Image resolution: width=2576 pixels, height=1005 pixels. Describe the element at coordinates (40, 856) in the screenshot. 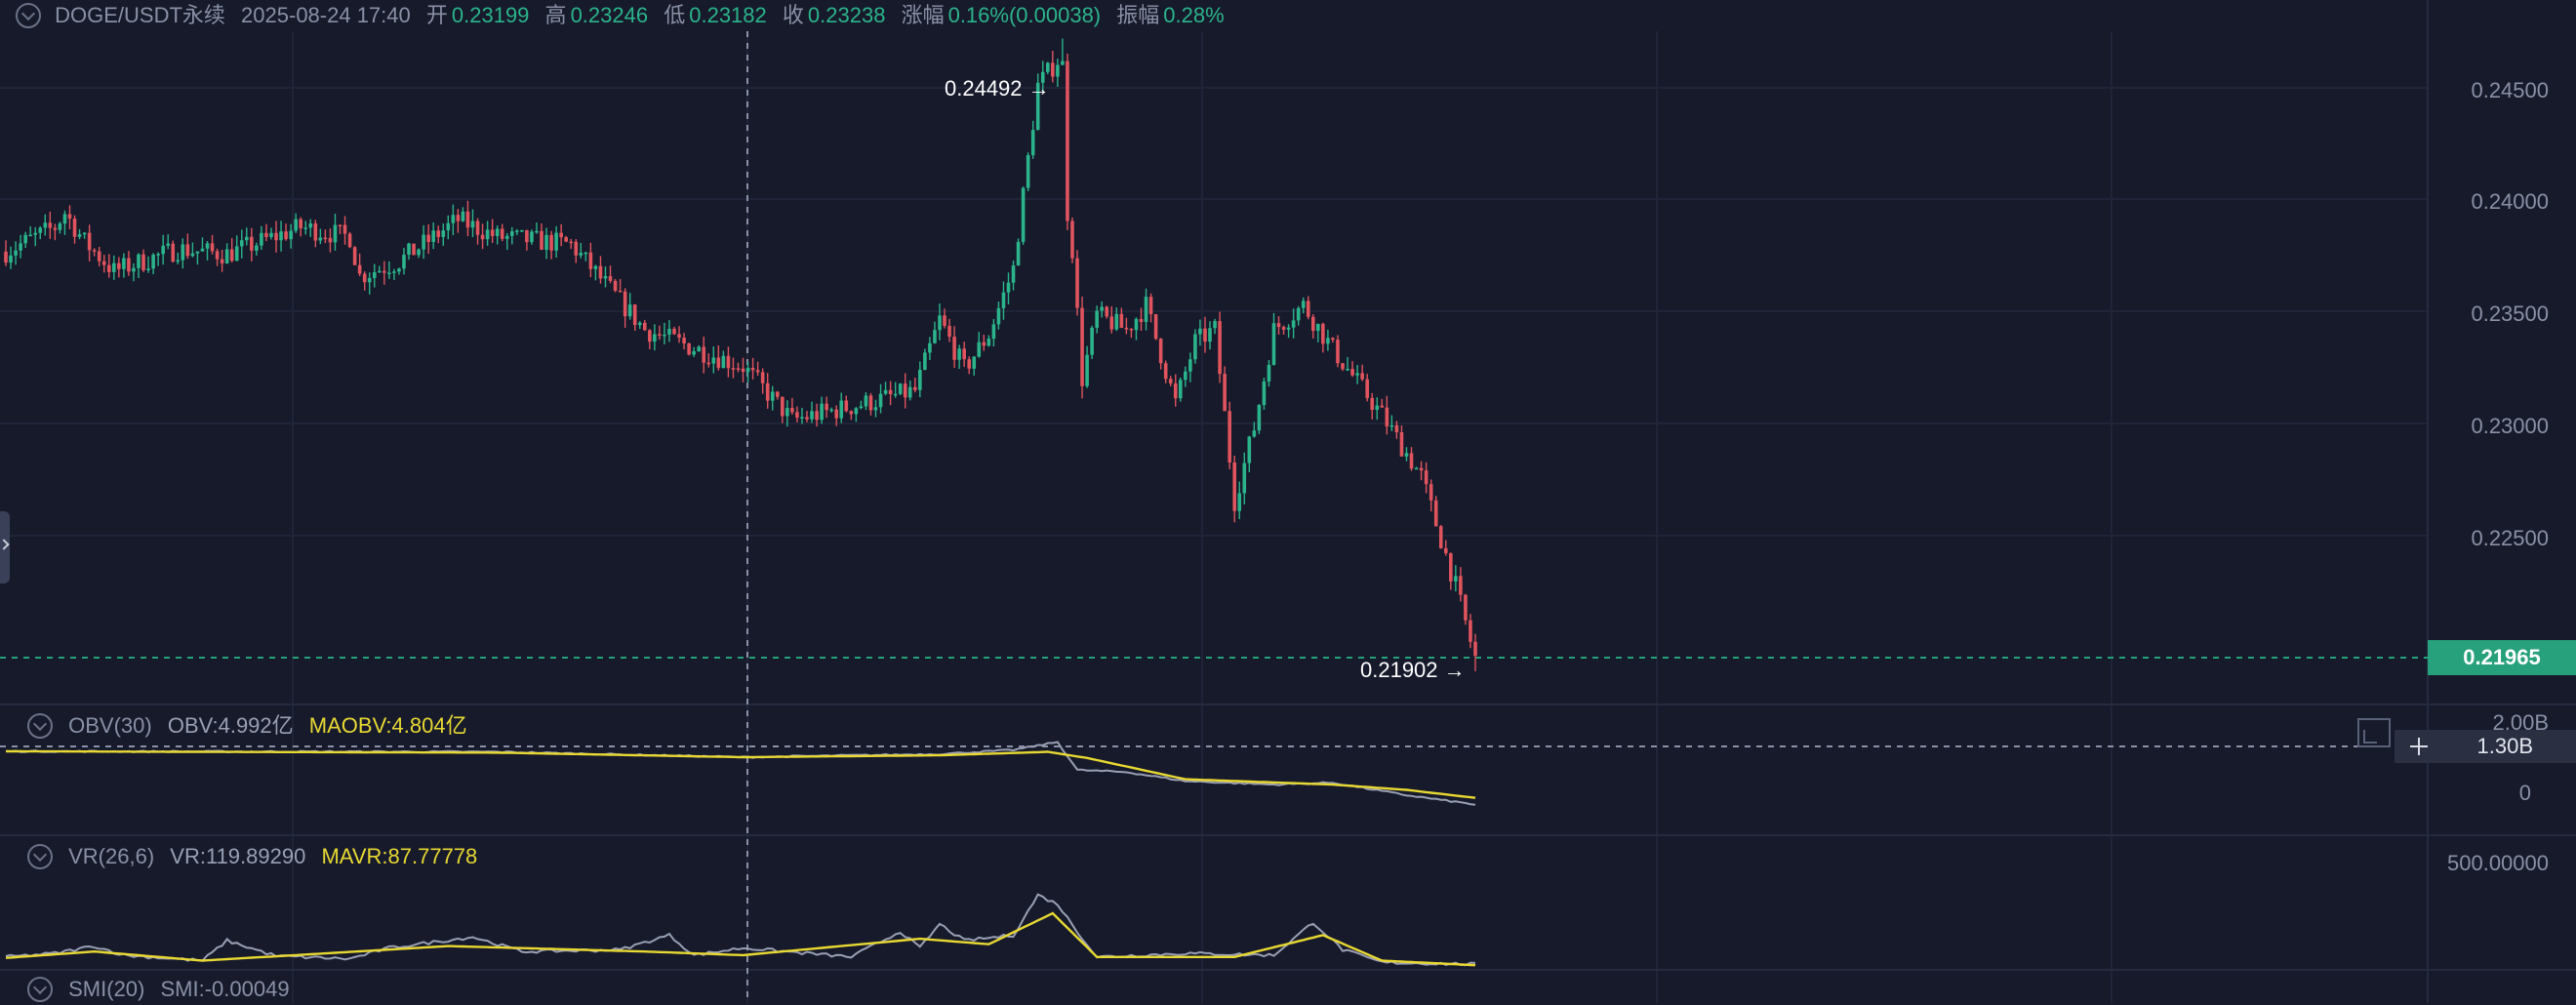

I see `vr-collapse-icon` at that location.